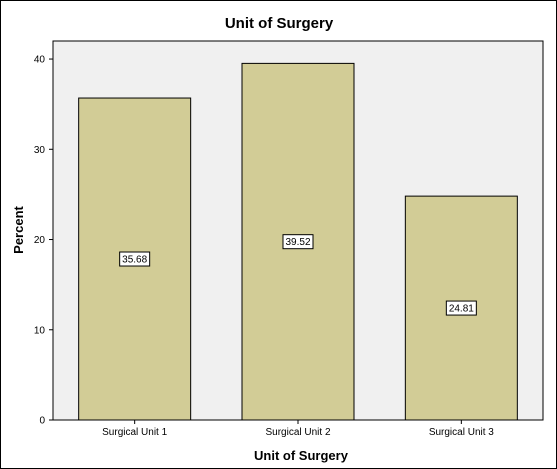 The width and height of the screenshot is (557, 469). I want to click on chart-title: Unit of Surgery, so click(279, 23).